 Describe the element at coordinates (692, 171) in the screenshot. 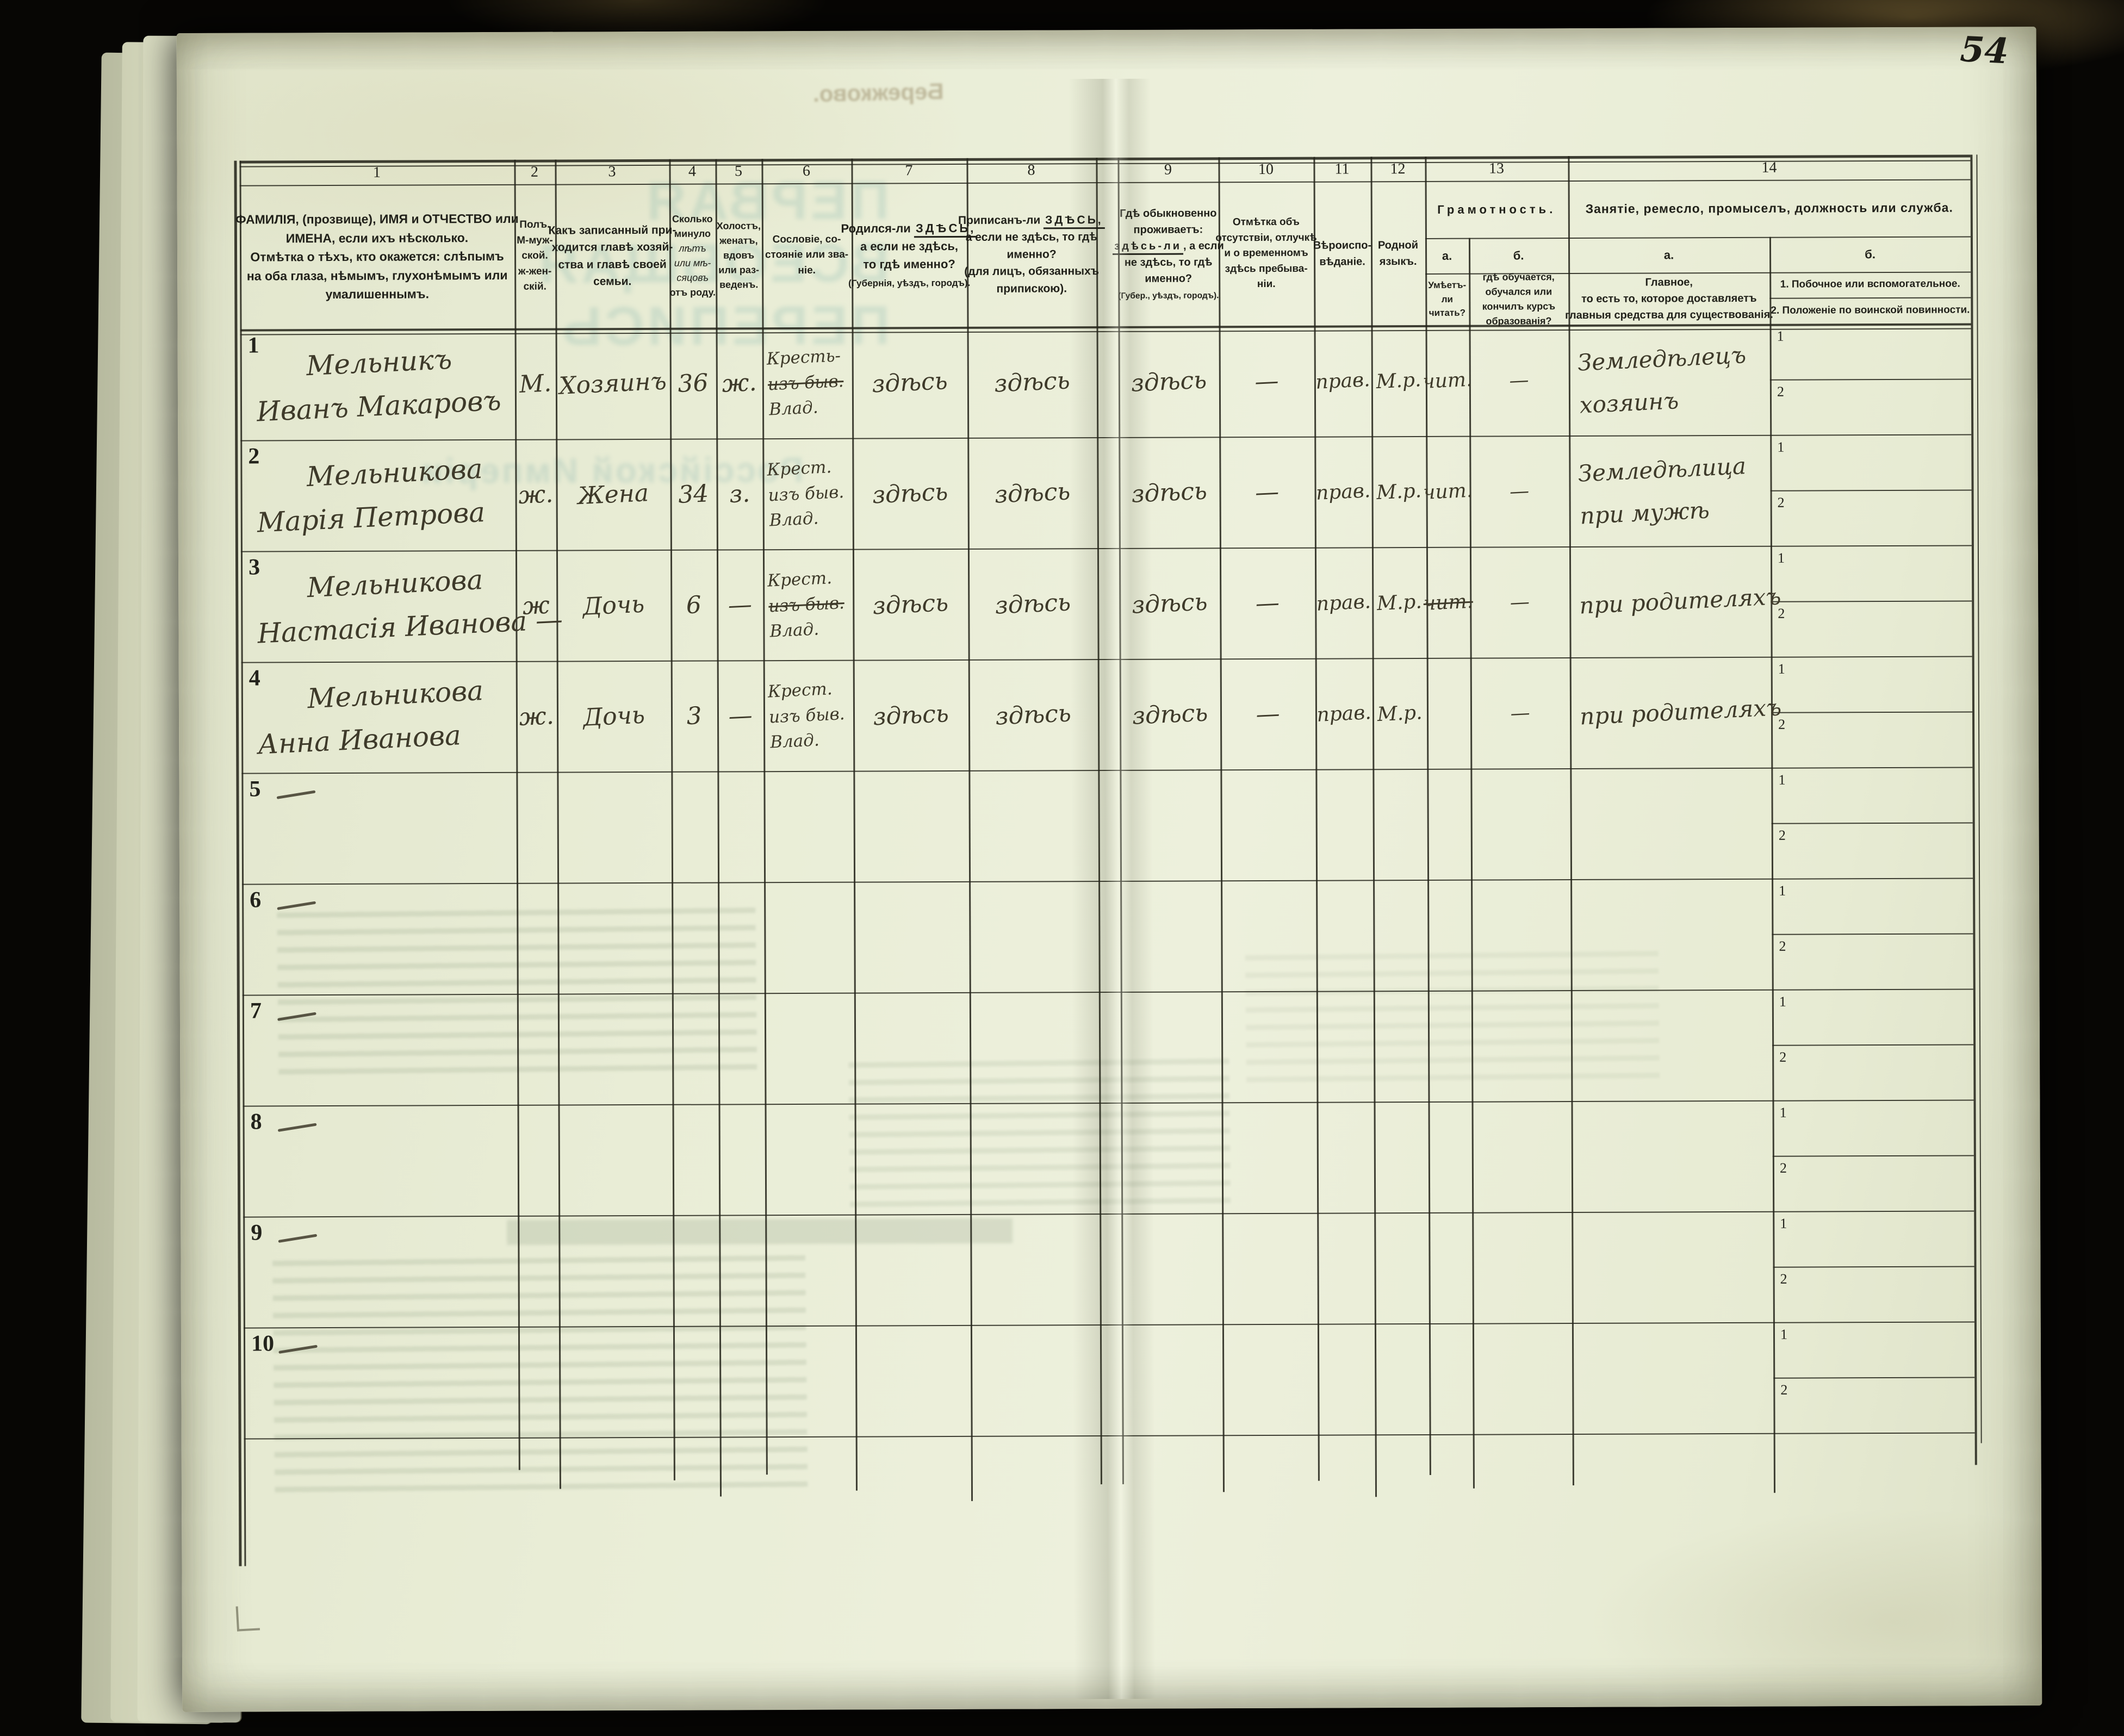

I see `column-number: 4` at that location.